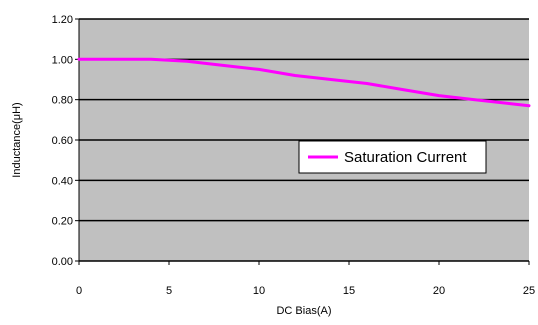  I want to click on y-tick-label: 0.20, so click(62, 222).